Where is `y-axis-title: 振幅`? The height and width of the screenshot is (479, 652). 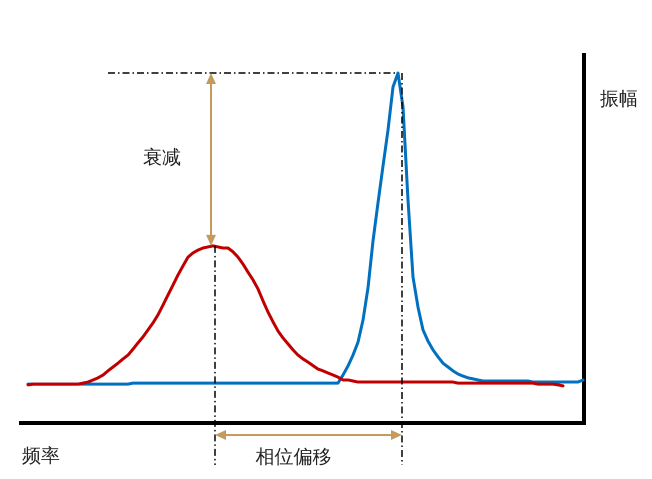
y-axis-title: 振幅 is located at coordinates (619, 99).